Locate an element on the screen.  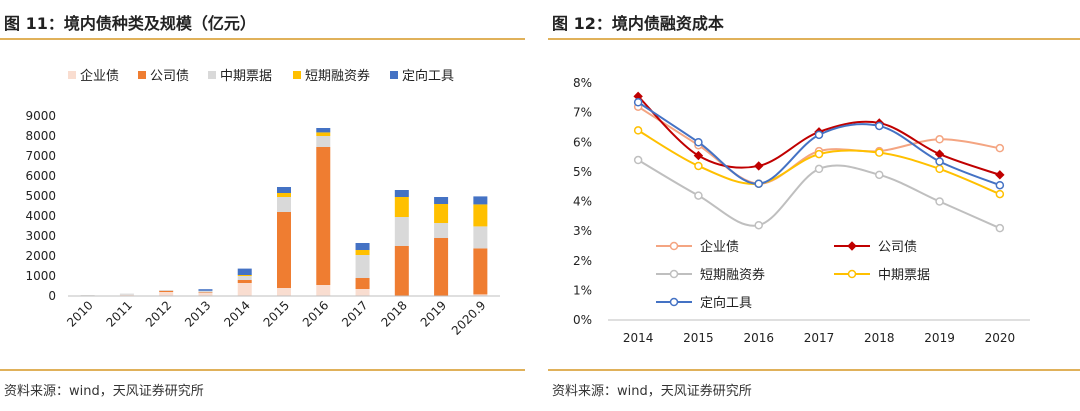
bar-y-tick-label: 8000 is located at coordinates (40, 136).